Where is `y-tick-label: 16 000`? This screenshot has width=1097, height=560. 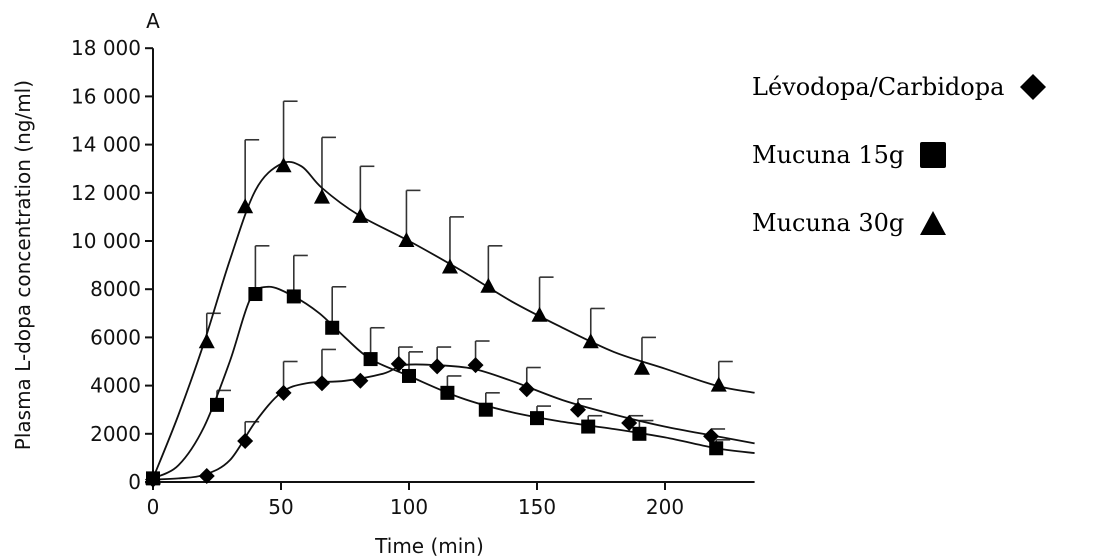 y-tick-label: 16 000 is located at coordinates (106, 96).